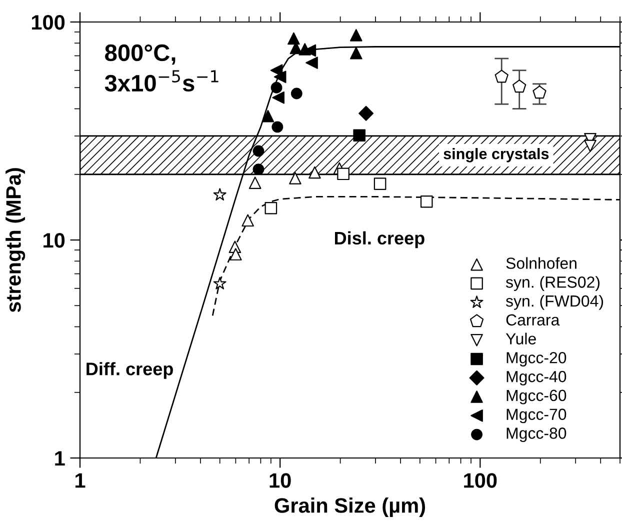  What do you see at coordinates (48, 22) in the screenshot?
I see `y-tick-label: 100` at bounding box center [48, 22].